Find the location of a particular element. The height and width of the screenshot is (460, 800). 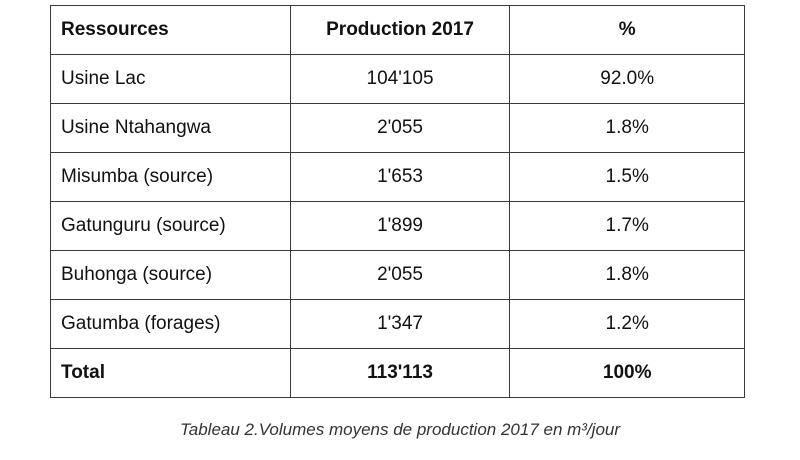

header-cell: Production 2017 is located at coordinates (400, 30).